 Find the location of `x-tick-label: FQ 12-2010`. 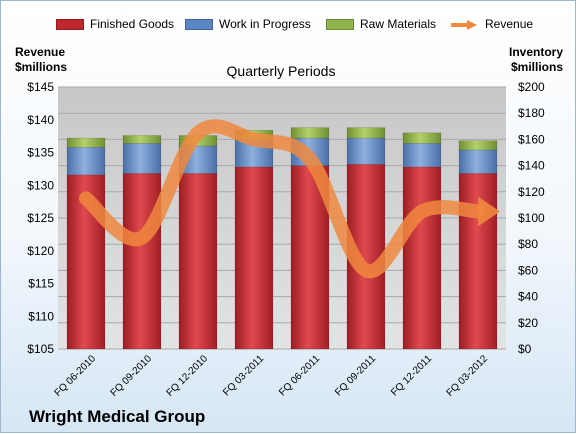

x-tick-label: FQ 12-2010 is located at coordinates (188, 376).